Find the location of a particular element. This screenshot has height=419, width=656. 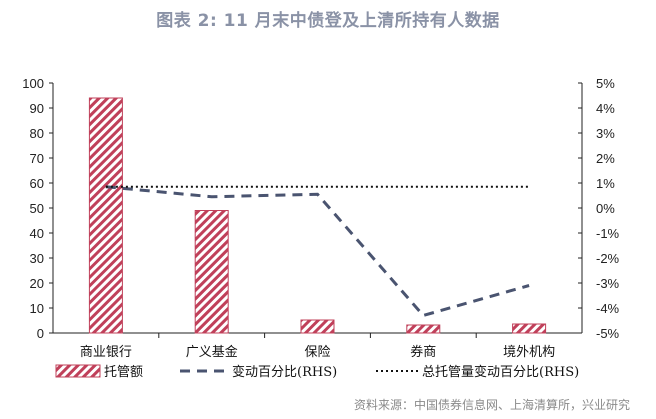

source-note: 资料来源：中国债券信息网、上海清算所，兴业研究 is located at coordinates (491, 405).